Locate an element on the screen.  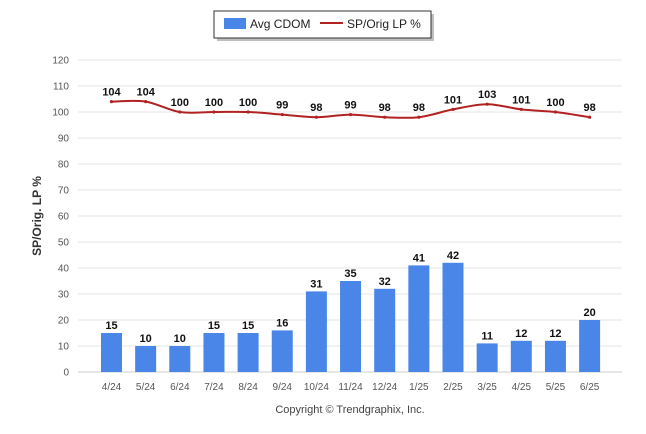
y-tick-label: 50 is located at coordinates (64, 243).